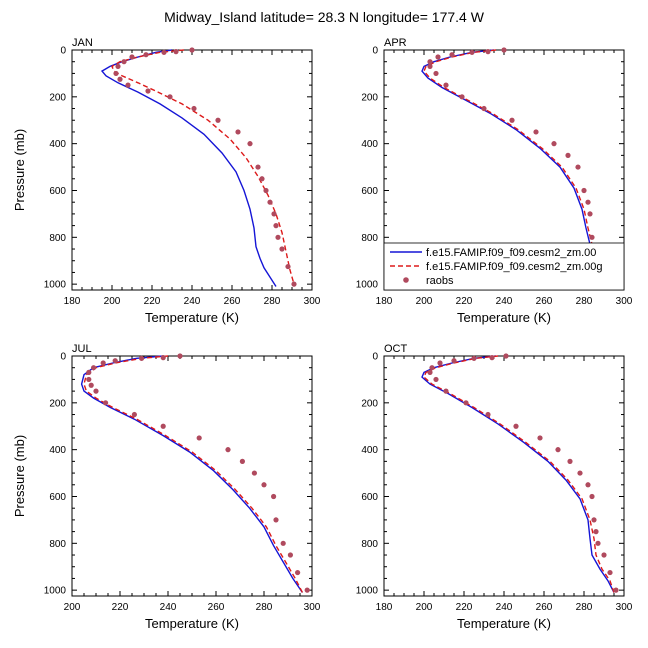 The height and width of the screenshot is (648, 648). I want to click on legend-box, so click(504, 266).